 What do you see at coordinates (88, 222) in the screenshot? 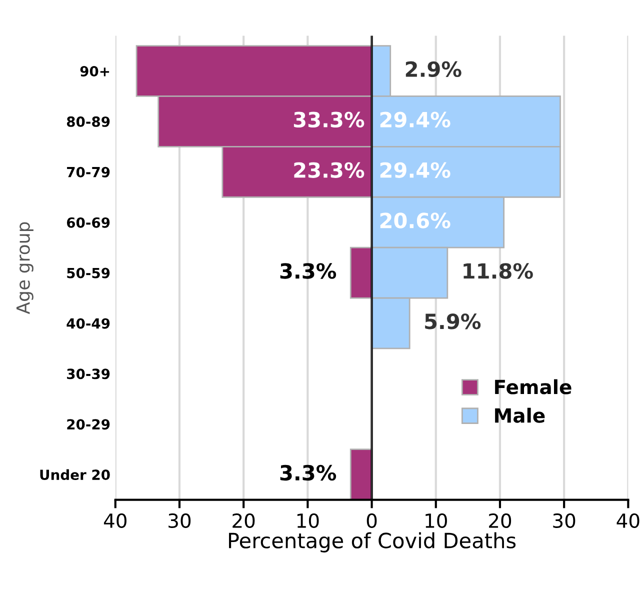
I see `y-tick-label: 60-69` at bounding box center [88, 222].